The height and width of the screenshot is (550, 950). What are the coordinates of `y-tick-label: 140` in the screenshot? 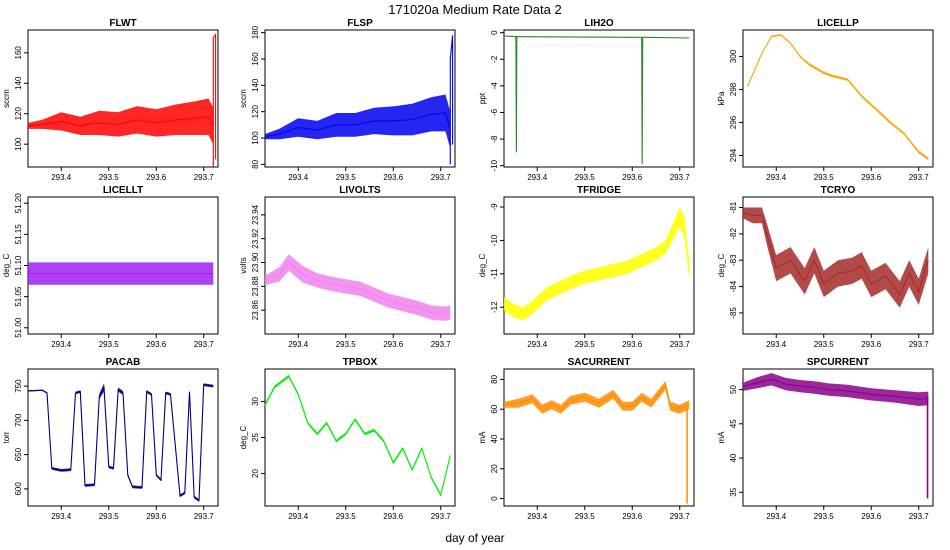 It's located at (255, 85).